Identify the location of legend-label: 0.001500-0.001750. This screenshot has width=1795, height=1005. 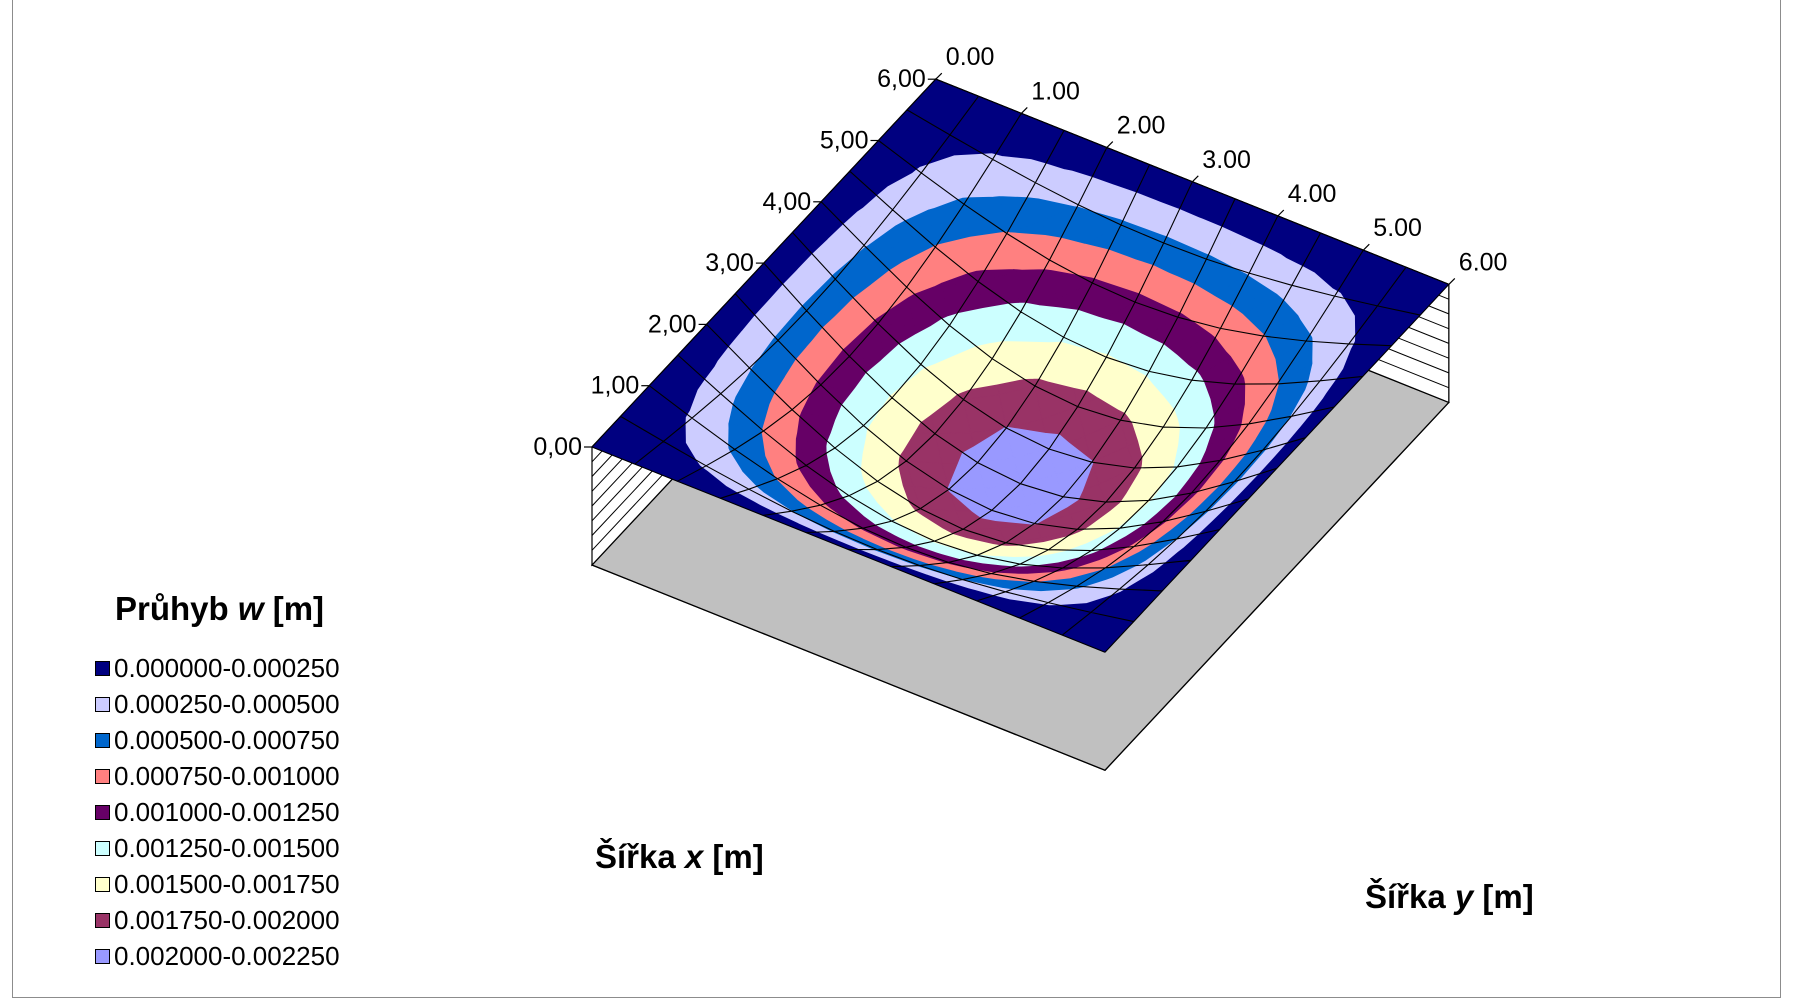
(227, 883).